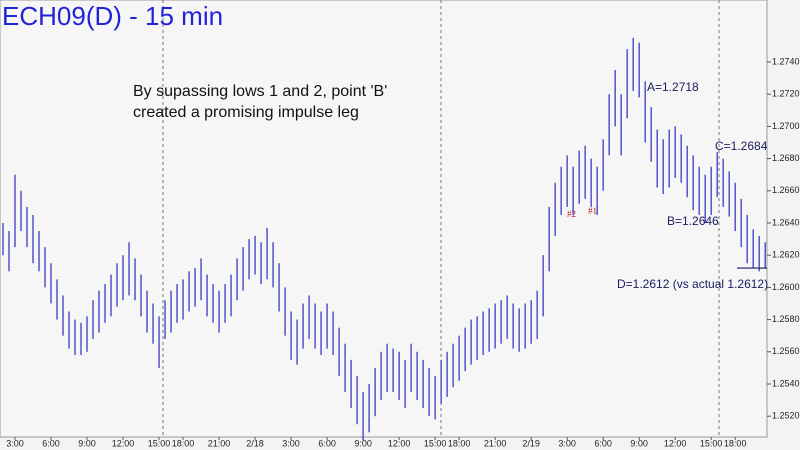 Image resolution: width=800 pixels, height=450 pixels. I want to click on y-tick-label: 1.2560, so click(786, 351).